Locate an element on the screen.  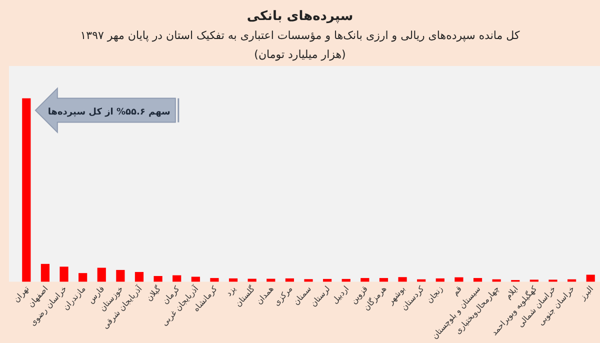
x-tick-label: ایلام is located at coordinates (512, 292).